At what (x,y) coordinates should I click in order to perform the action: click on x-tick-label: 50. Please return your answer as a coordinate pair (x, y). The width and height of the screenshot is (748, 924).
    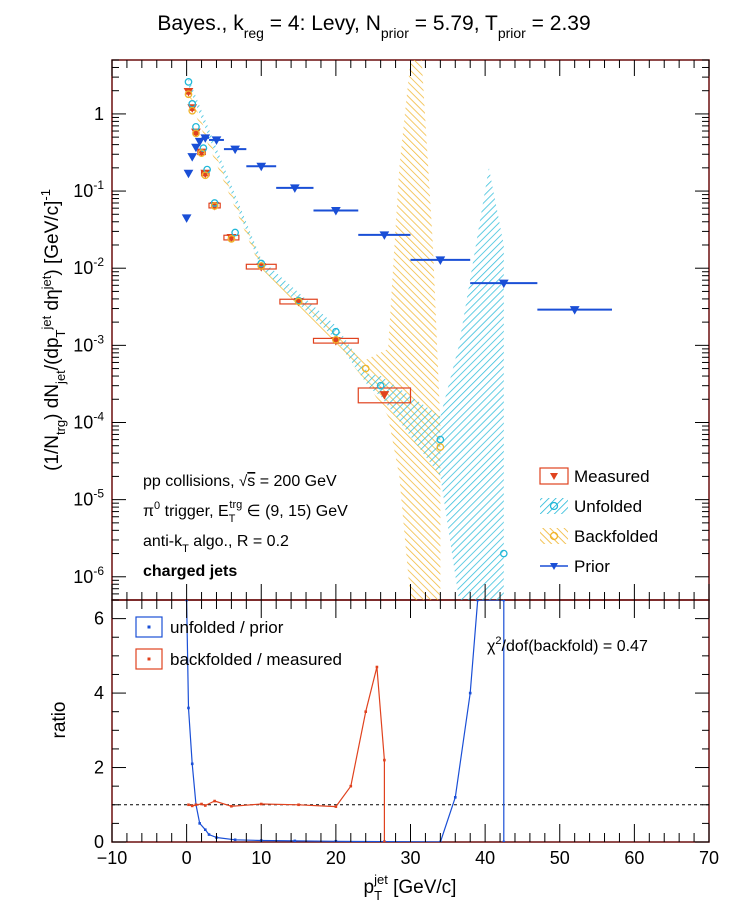
    Looking at the image, I should click on (560, 858).